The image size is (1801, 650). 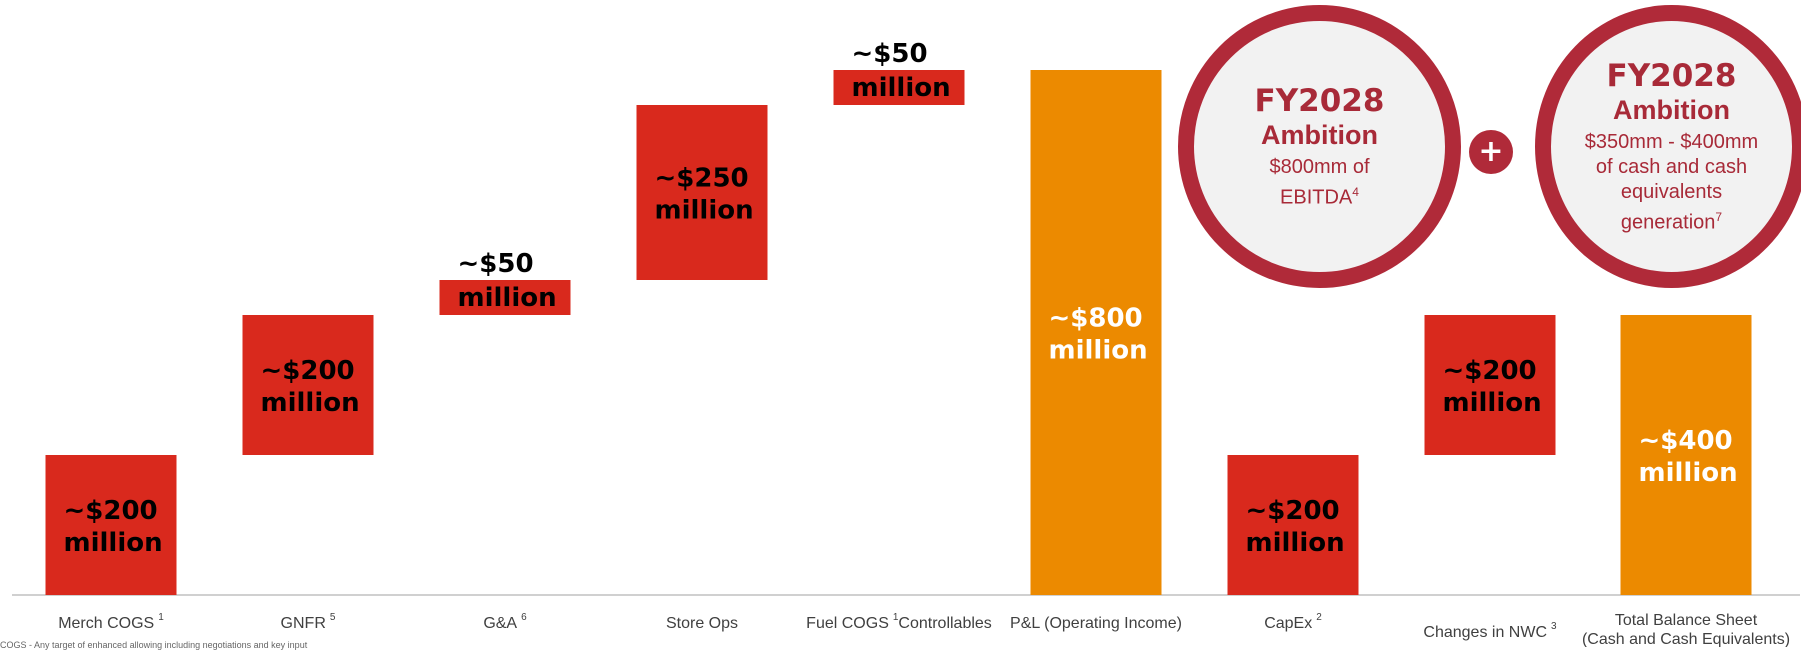 I want to click on ebitda-ambition-bubble: FY2028 Ambition $800mm of EBITDA4, so click(x=1319, y=146).